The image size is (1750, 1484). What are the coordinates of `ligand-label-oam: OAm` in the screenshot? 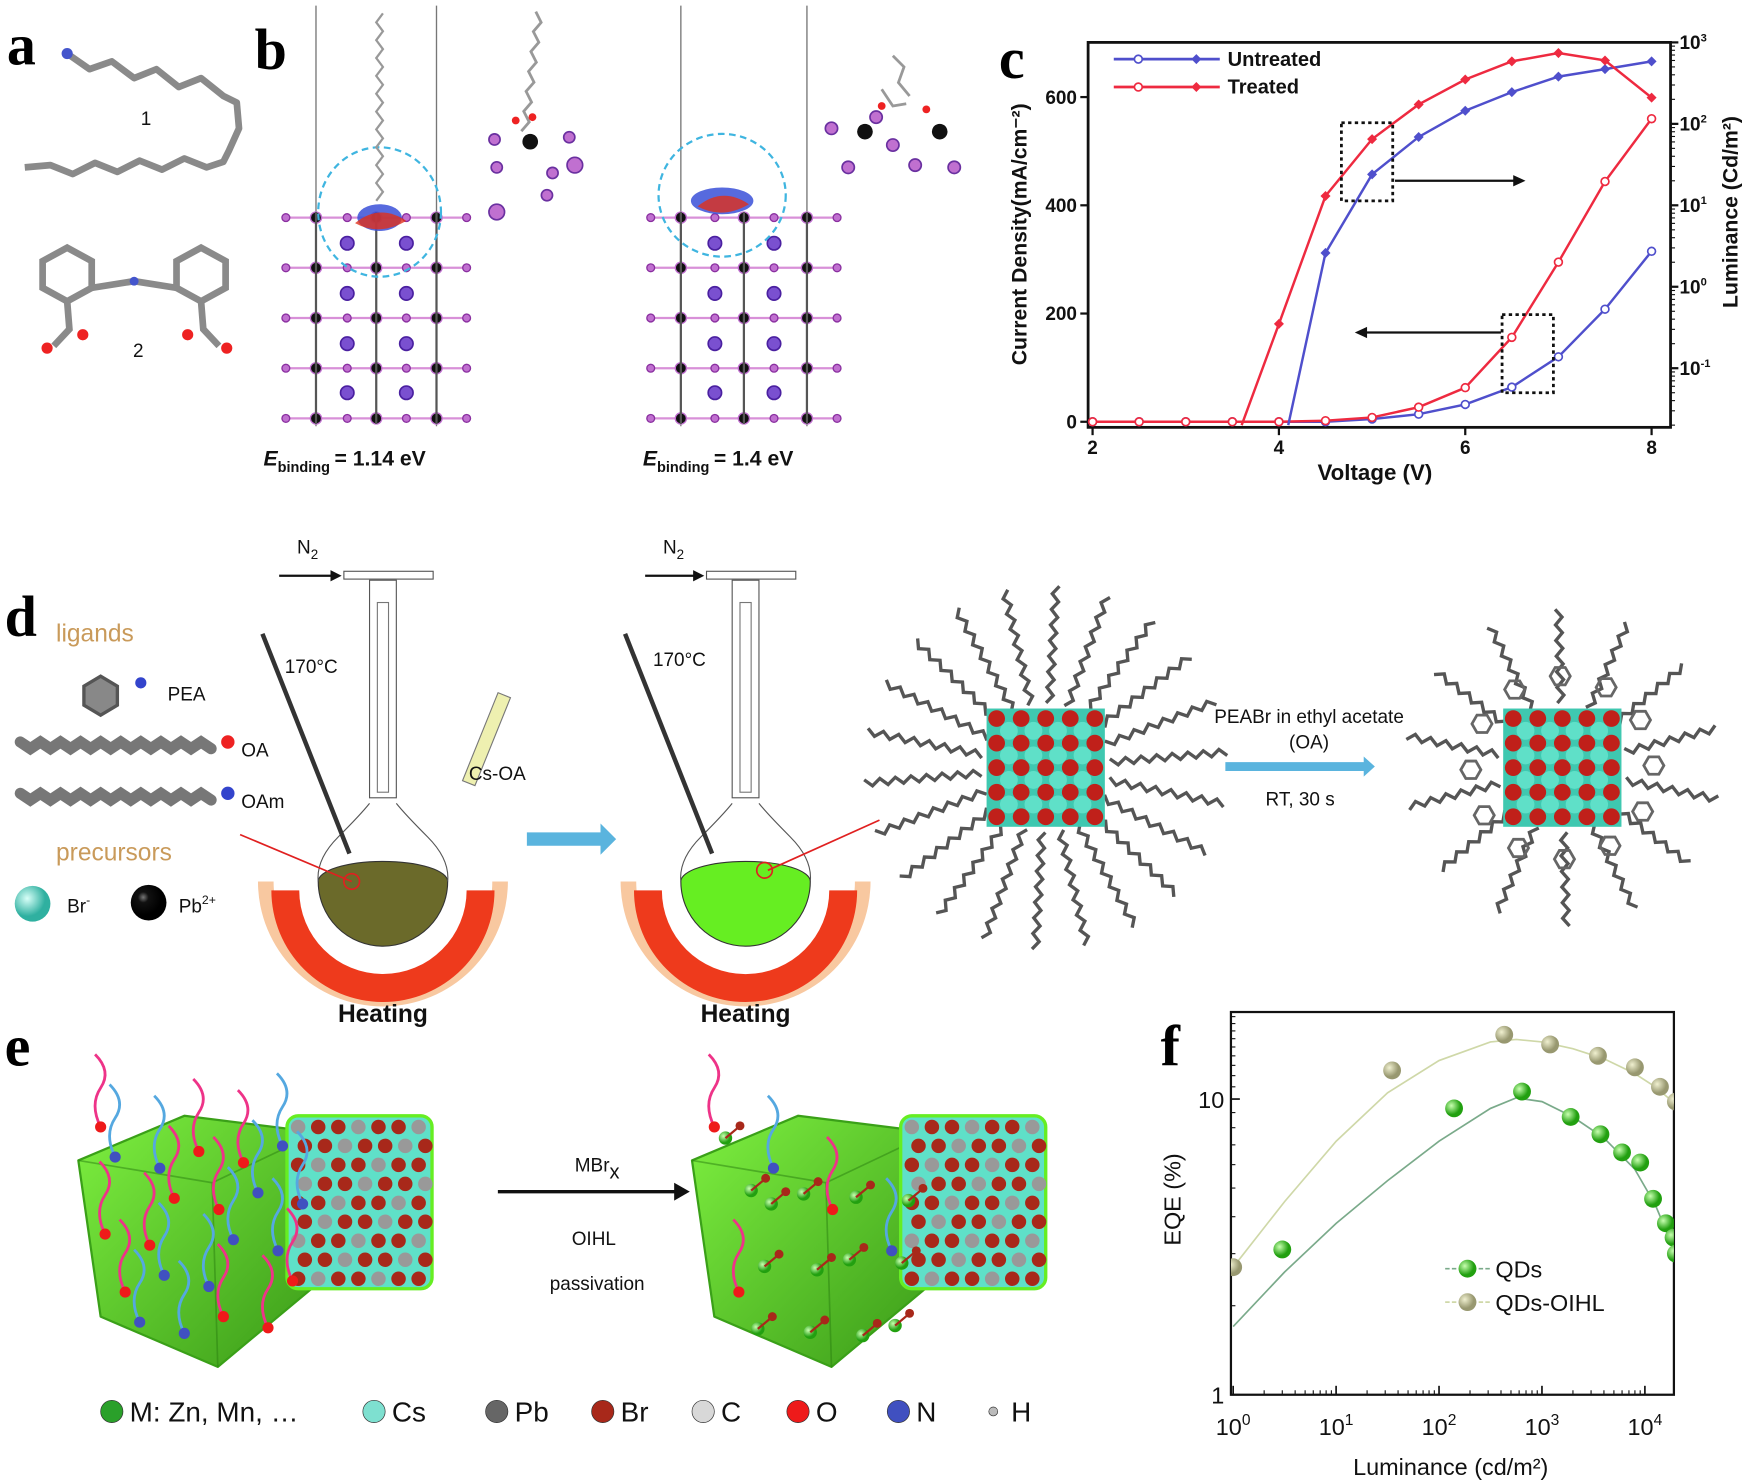 It's located at (262, 802).